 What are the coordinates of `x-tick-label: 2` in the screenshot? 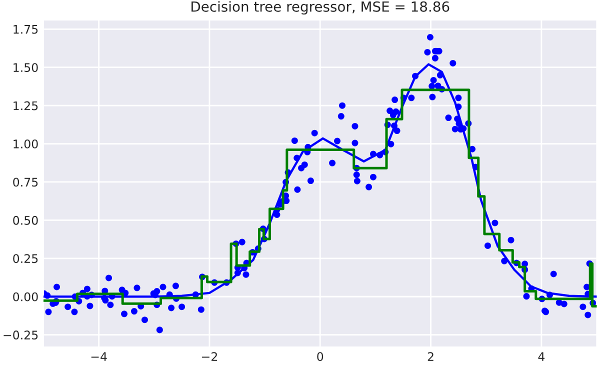 It's located at (431, 356).